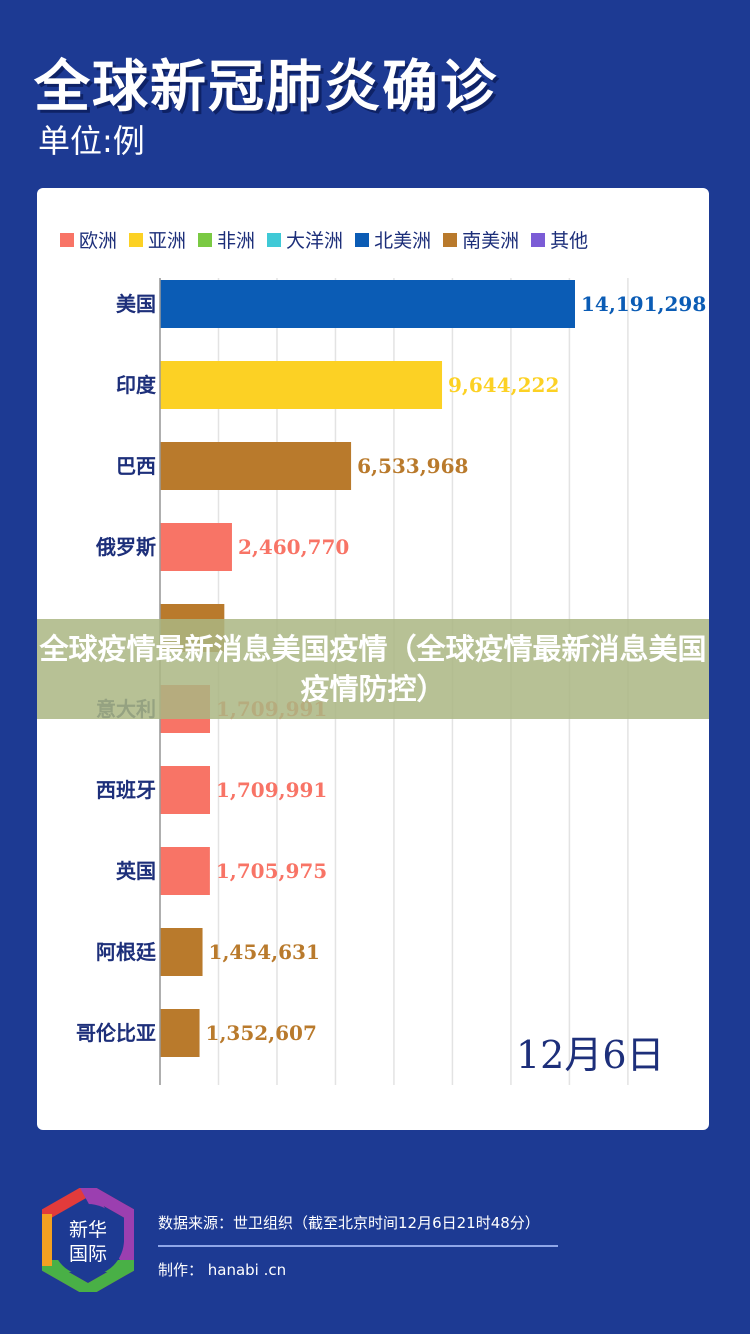 Image resolution: width=750 pixels, height=1334 pixels. Describe the element at coordinates (643, 304) in the screenshot. I see `data-label: 14,191,298` at that location.